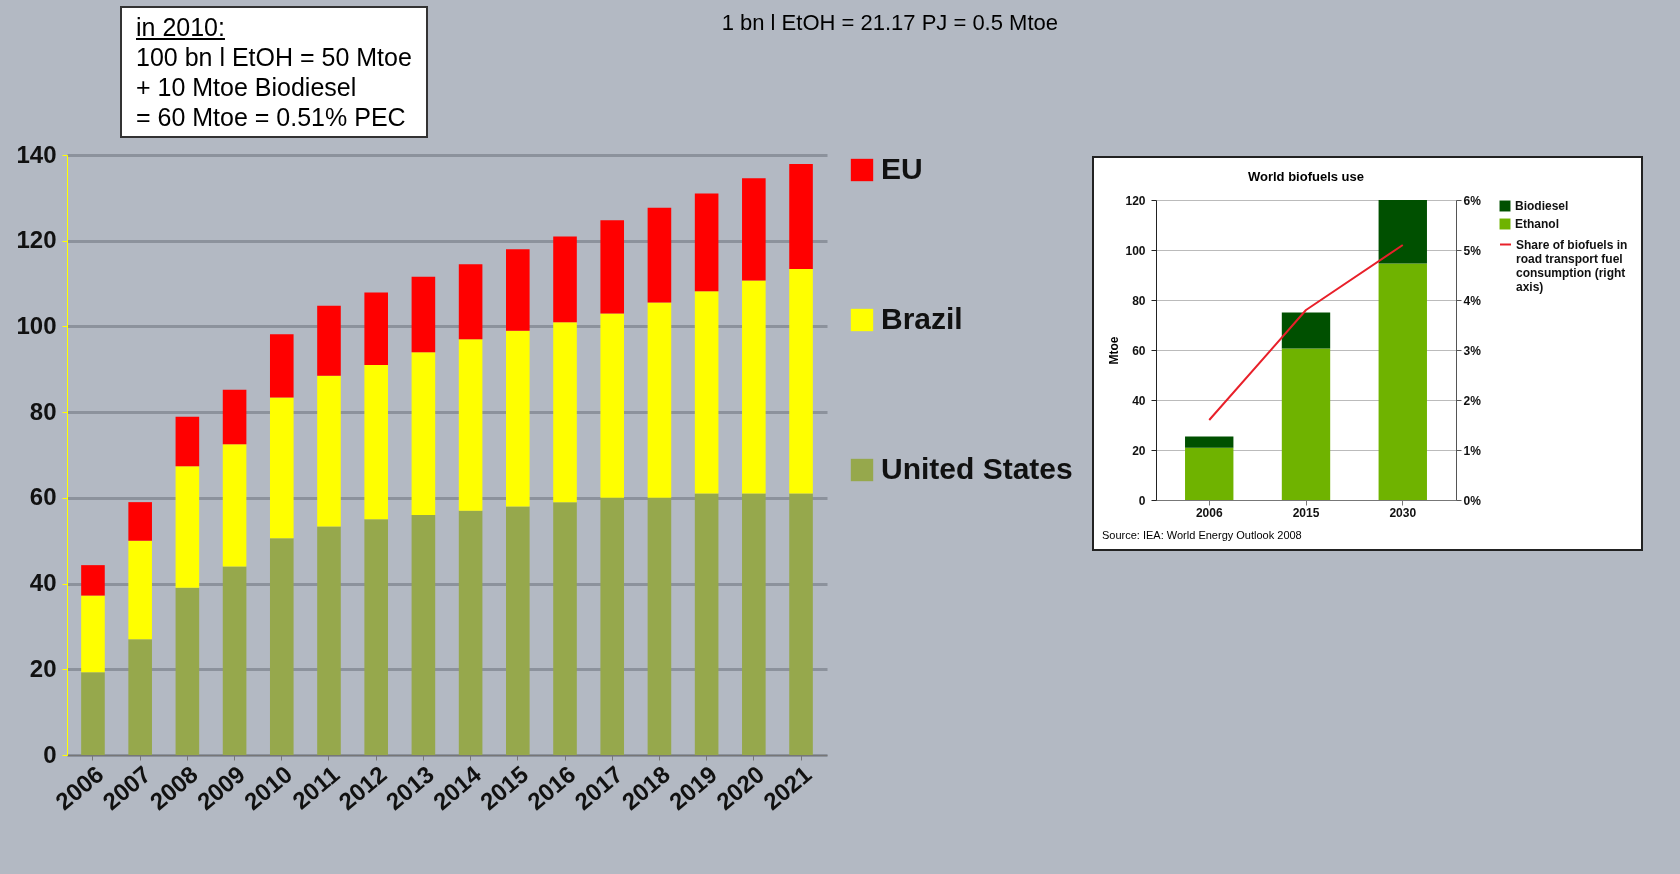  What do you see at coordinates (922, 318) in the screenshot?
I see `legend-label: Brazil` at bounding box center [922, 318].